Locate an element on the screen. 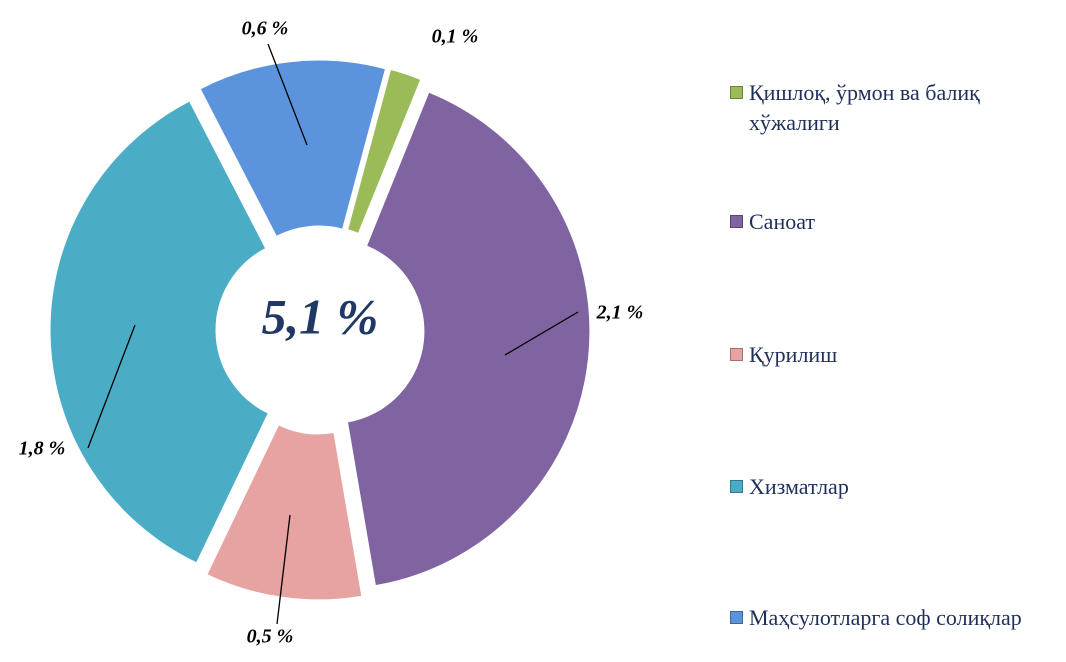 The image size is (1066, 662). legend-label: Қурилиш is located at coordinates (793, 354).